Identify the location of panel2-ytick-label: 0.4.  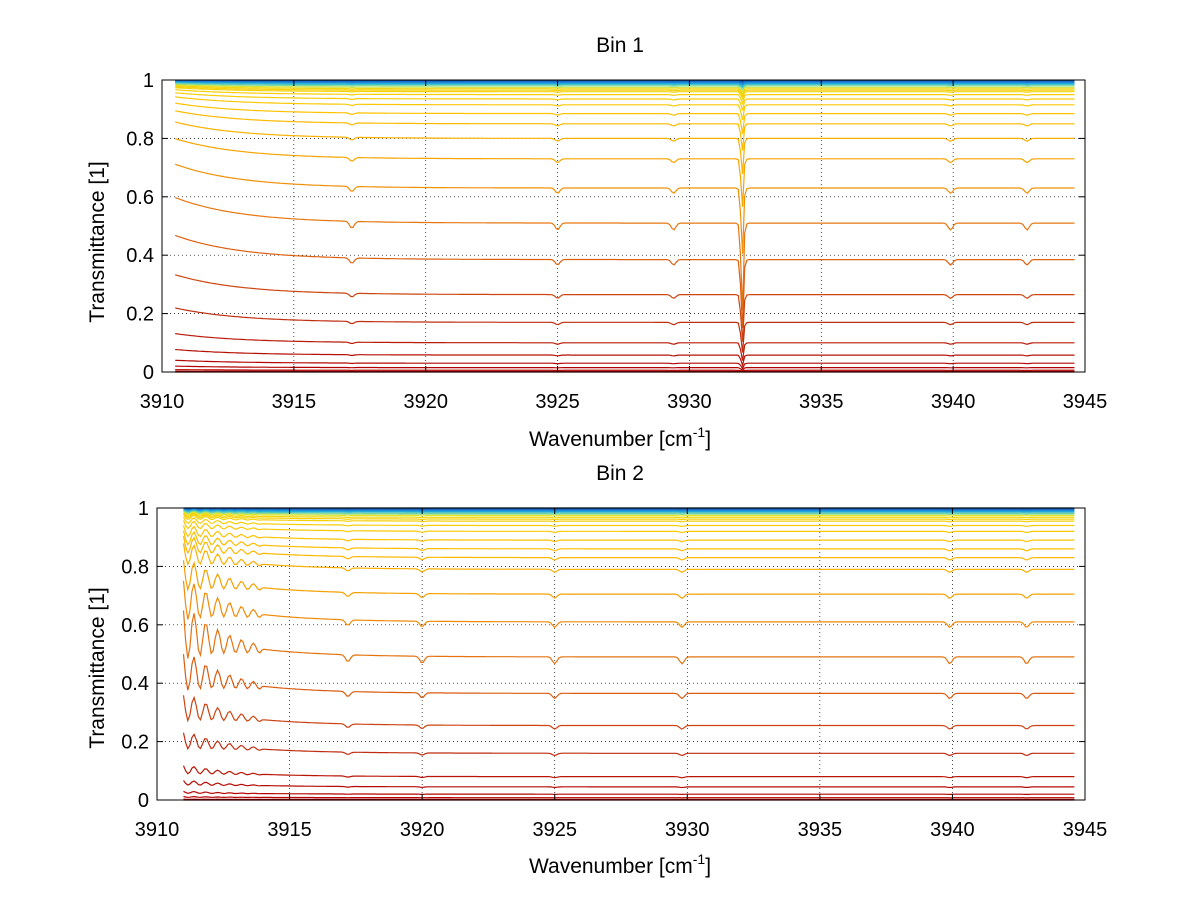
(135, 684).